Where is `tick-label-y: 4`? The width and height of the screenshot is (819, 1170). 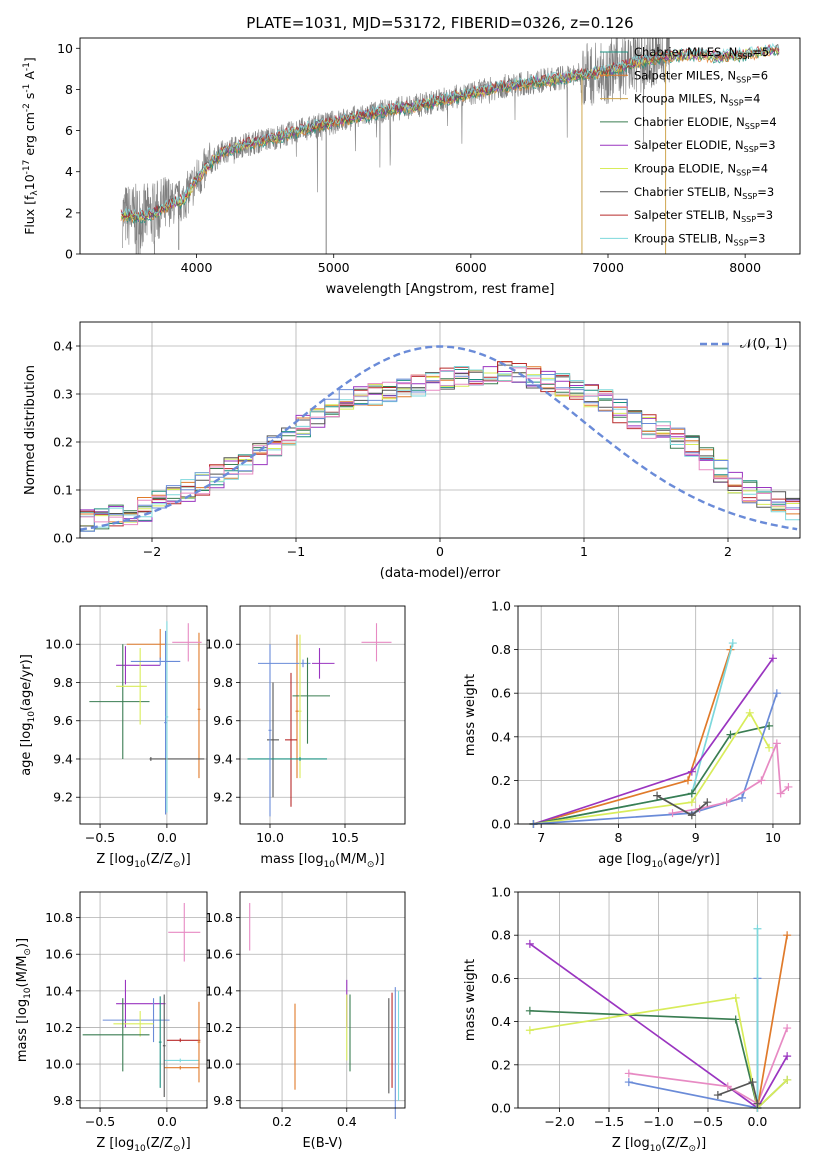 tick-label-y: 4 is located at coordinates (69, 171).